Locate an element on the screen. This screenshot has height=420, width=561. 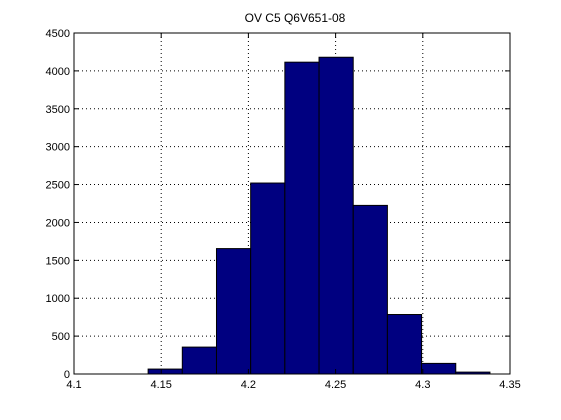
y-tick-label: 2000 is located at coordinates (58, 223).